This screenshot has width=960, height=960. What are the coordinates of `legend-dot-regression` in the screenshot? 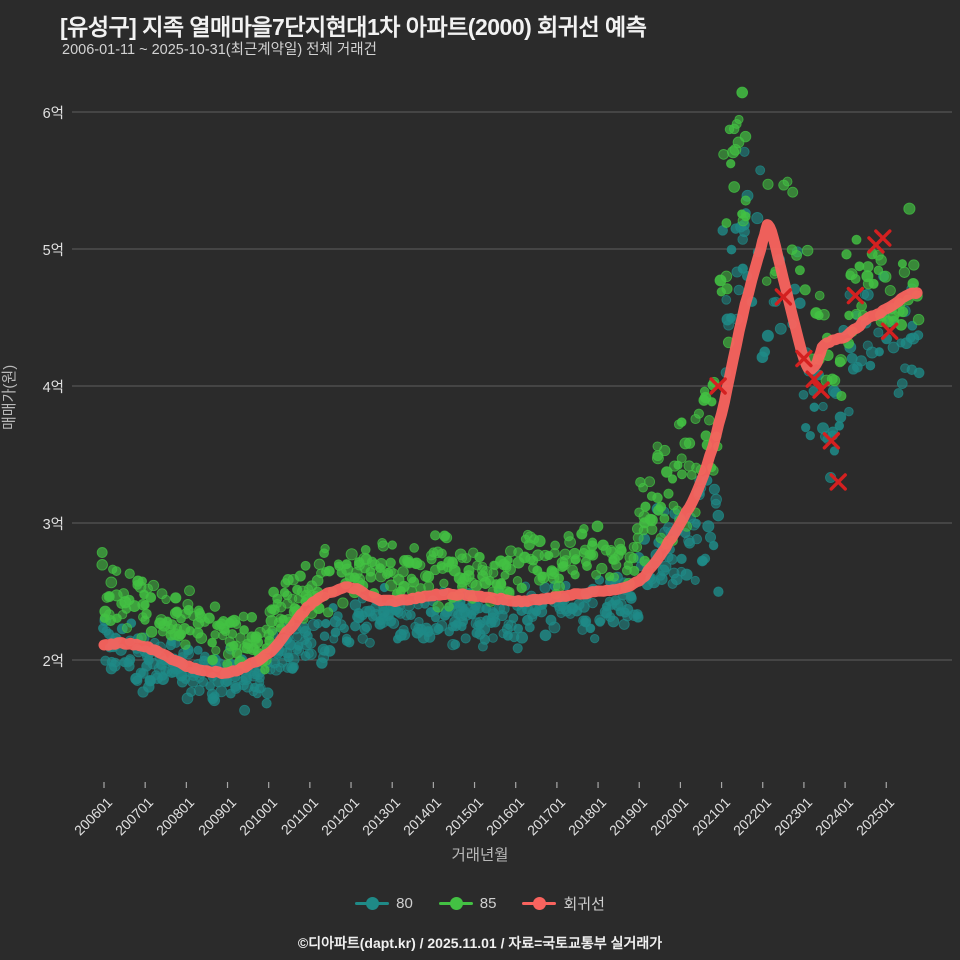 It's located at (540, 903).